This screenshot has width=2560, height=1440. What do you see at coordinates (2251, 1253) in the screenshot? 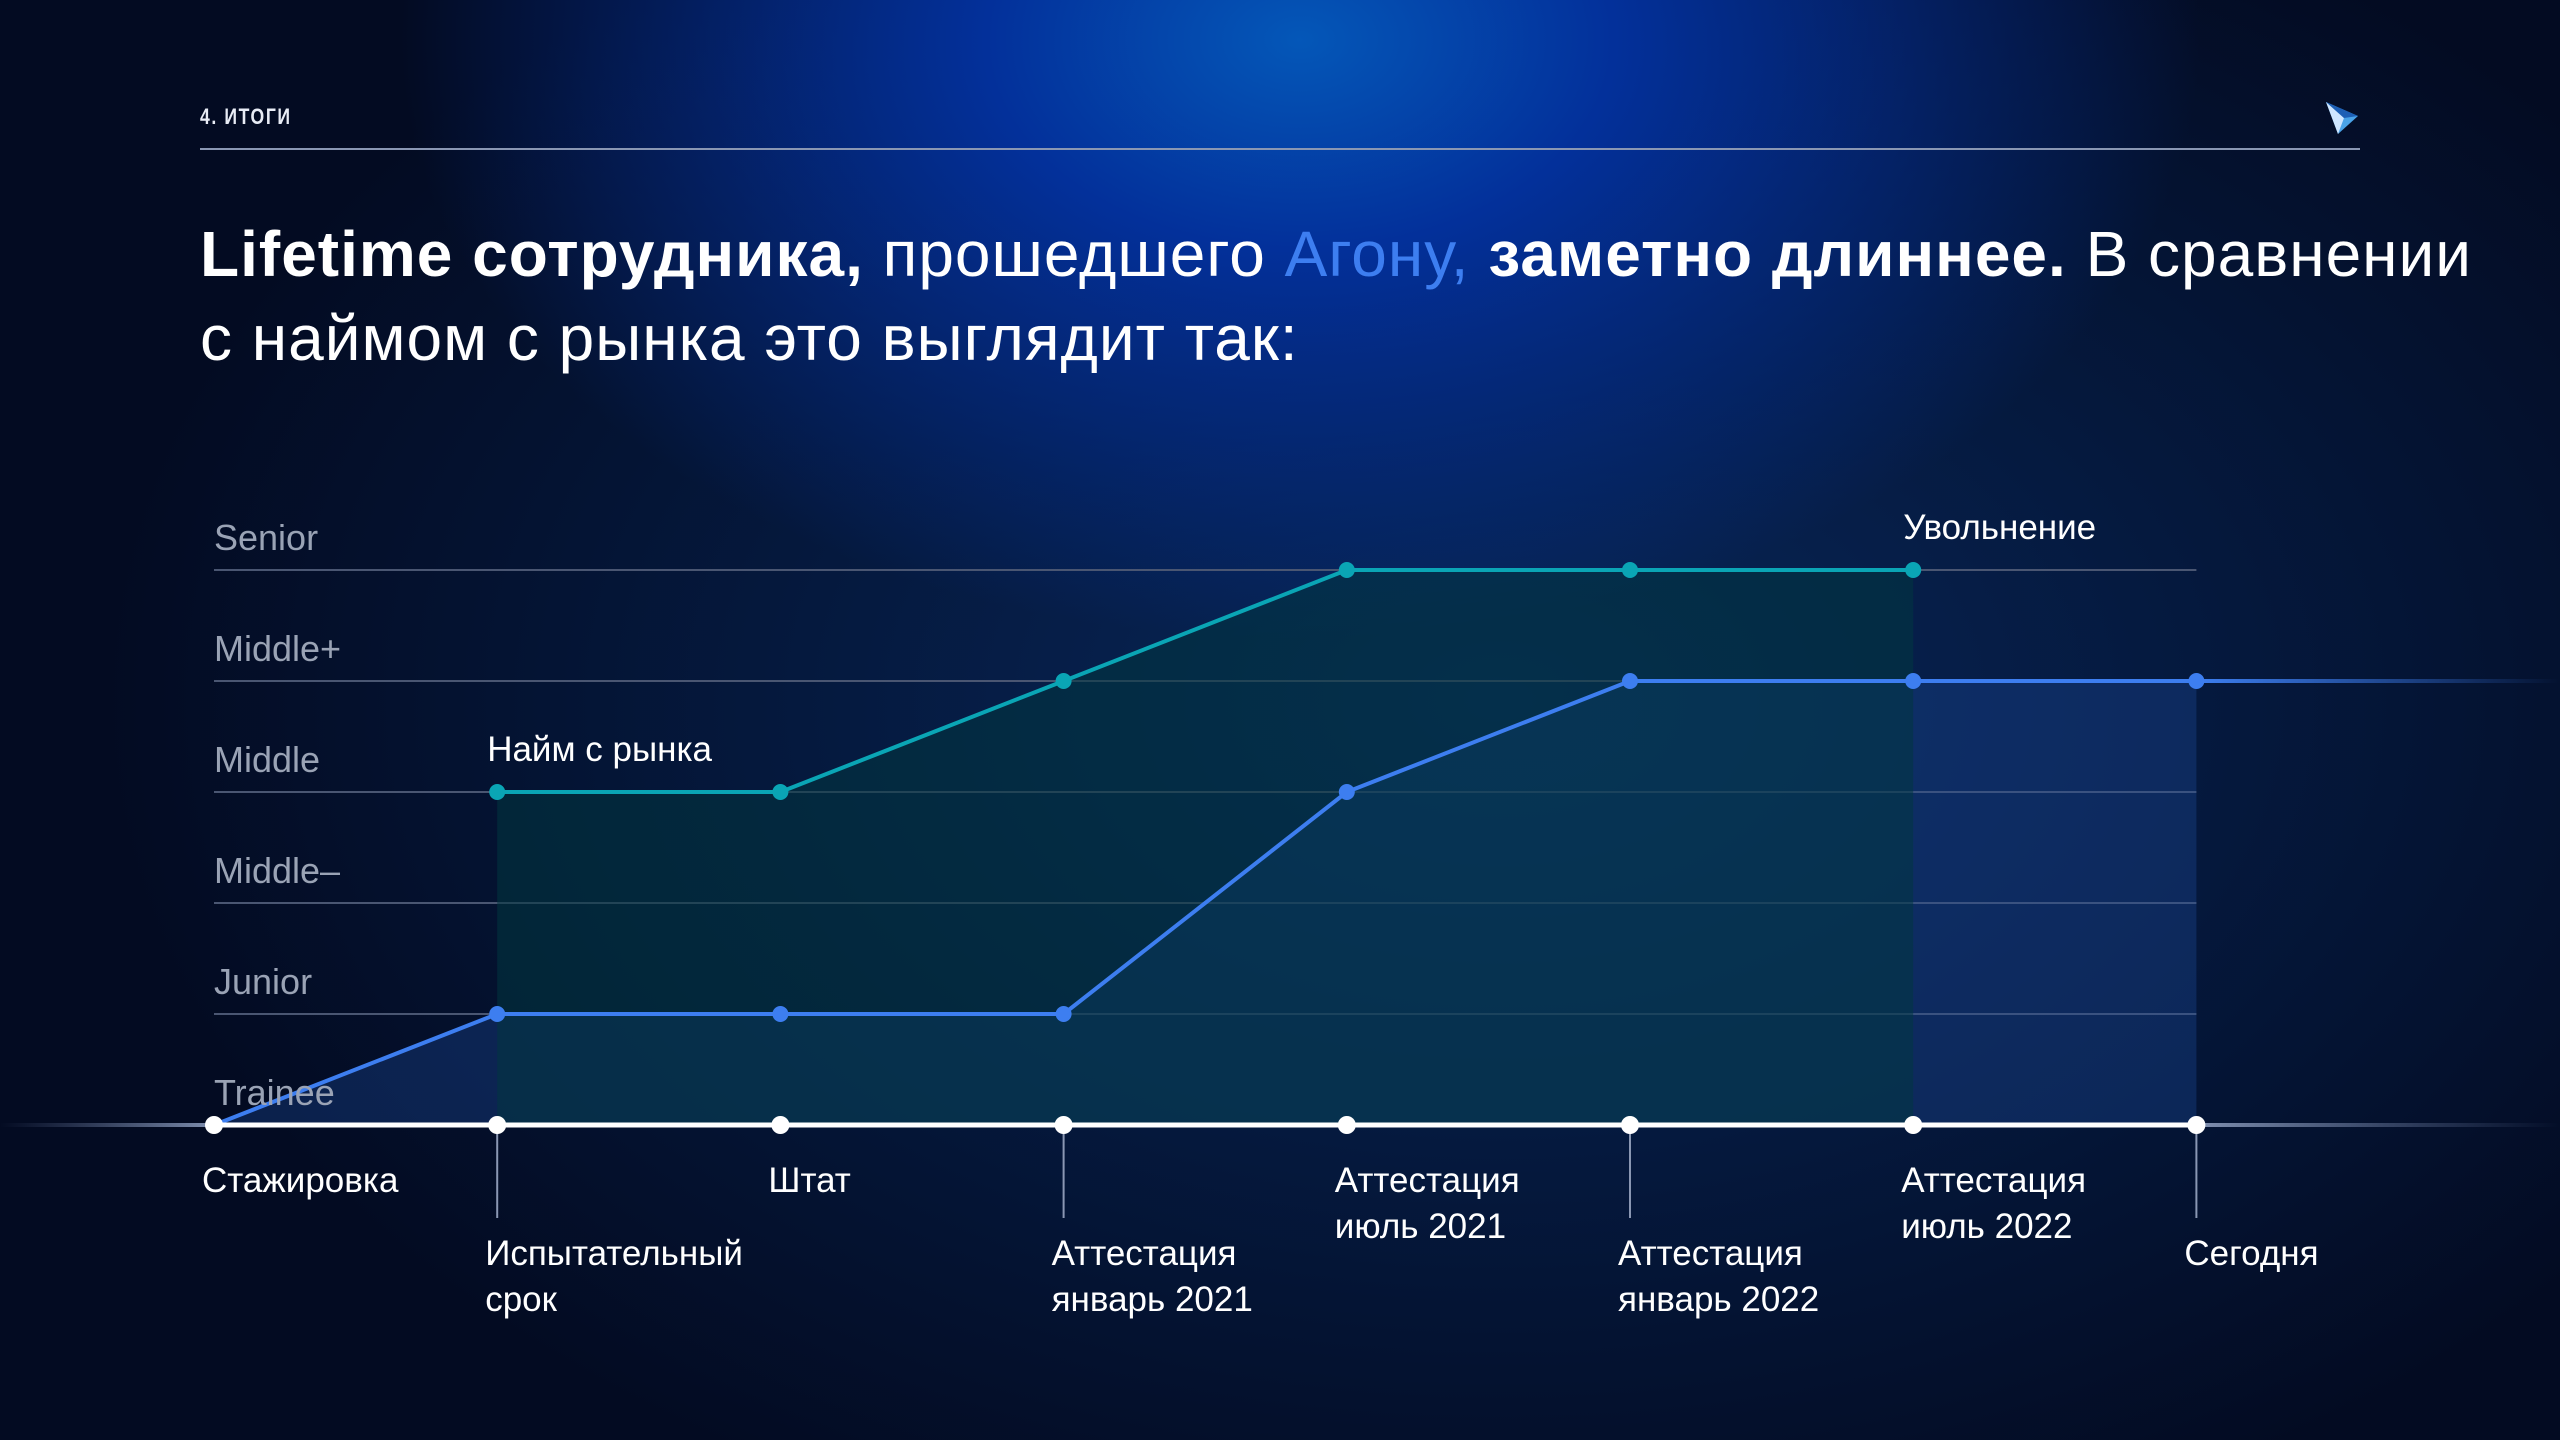
I see `x-axis-label: Сегодня` at bounding box center [2251, 1253].